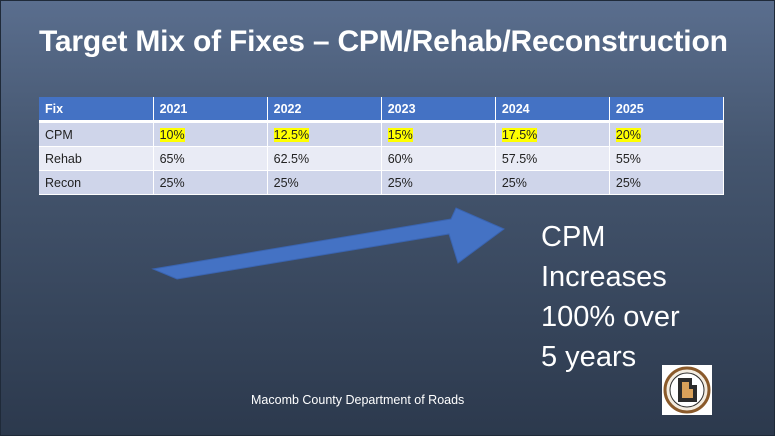 The height and width of the screenshot is (436, 775). I want to click on header-2021: 2021, so click(210, 110).